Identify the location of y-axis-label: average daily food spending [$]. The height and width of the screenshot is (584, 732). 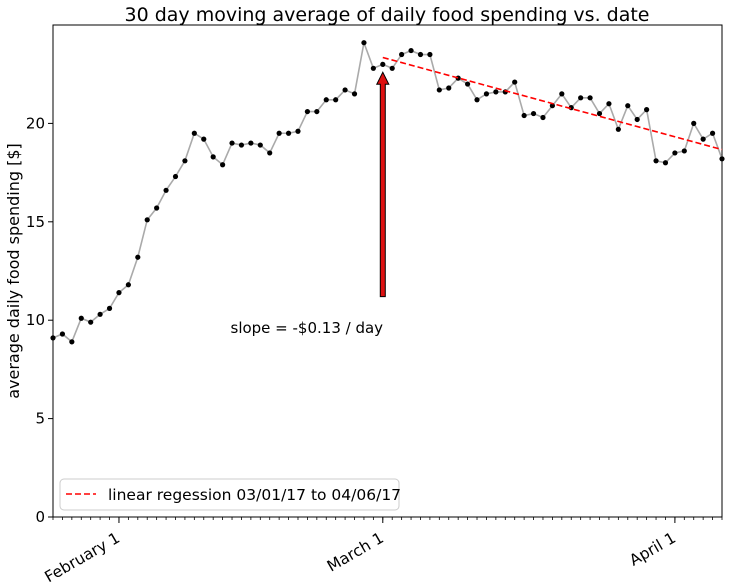
(13, 271).